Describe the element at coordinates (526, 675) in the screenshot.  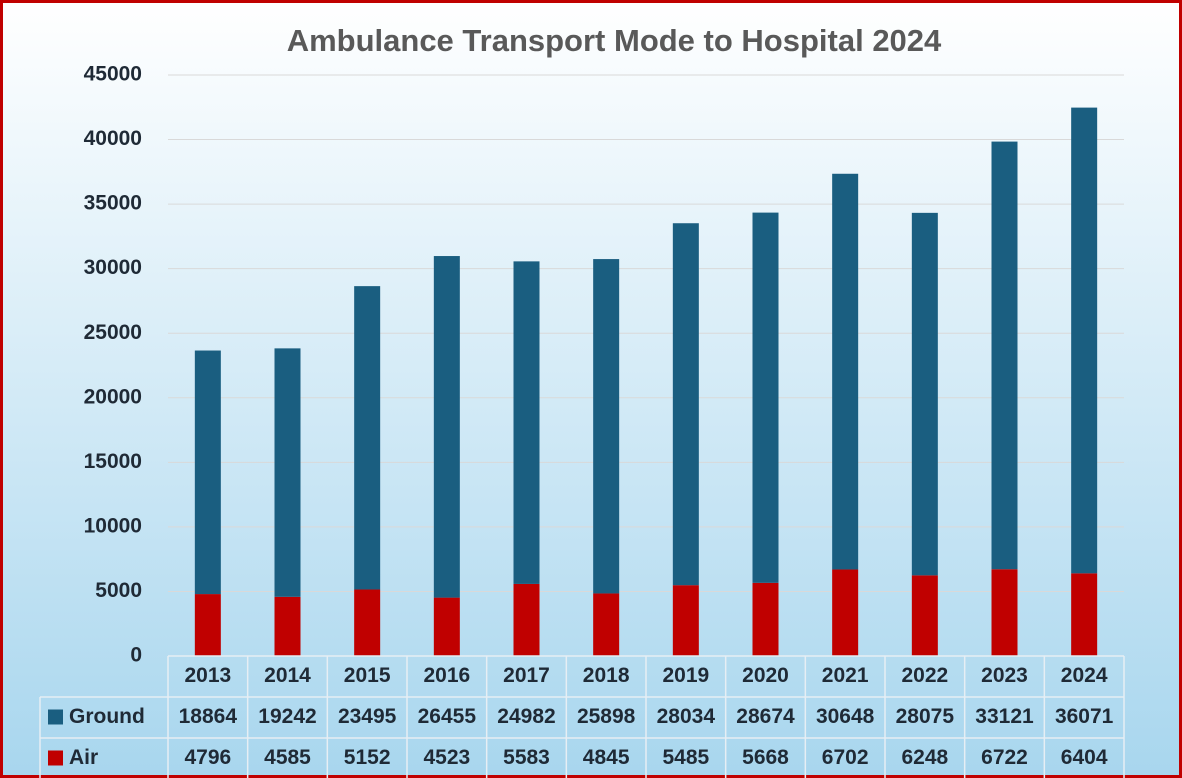
I see `x-tick-label: 2017` at that location.